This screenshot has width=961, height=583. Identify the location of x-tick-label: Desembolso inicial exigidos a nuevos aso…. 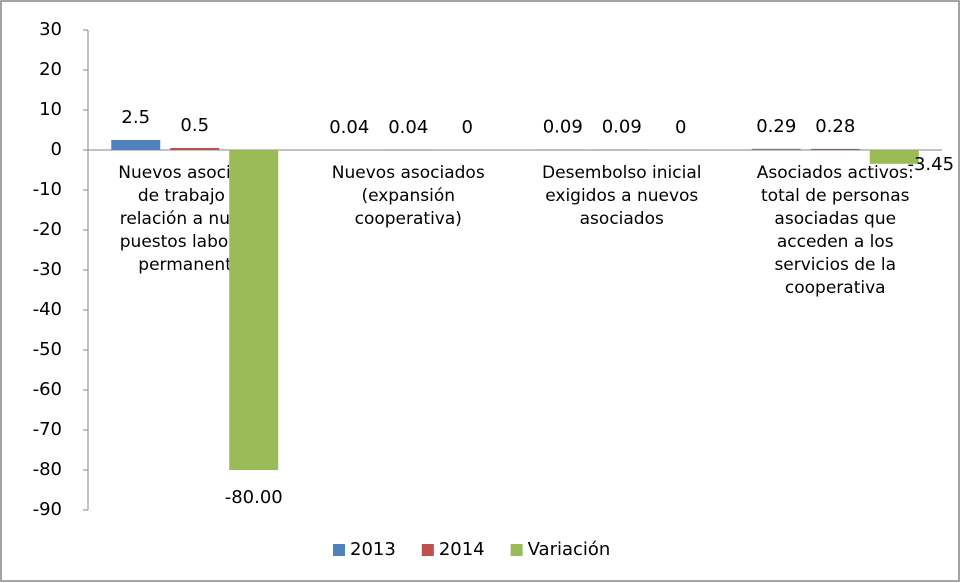
(622, 196).